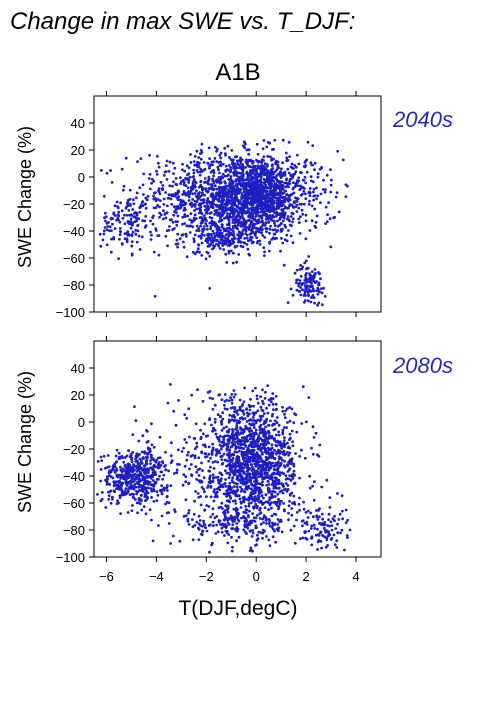 Image resolution: width=501 pixels, height=709 pixels. I want to click on y-tick-label: 0, so click(81, 177).